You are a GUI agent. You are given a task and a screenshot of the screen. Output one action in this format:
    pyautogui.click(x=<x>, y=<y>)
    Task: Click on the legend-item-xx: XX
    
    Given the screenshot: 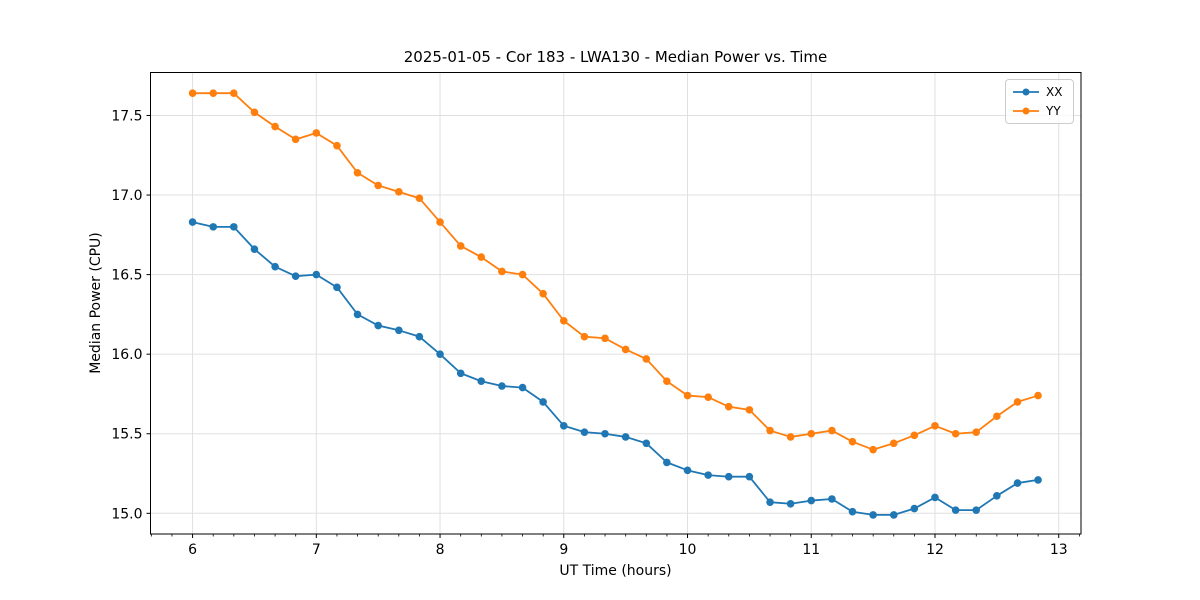 What is the action you would take?
    pyautogui.click(x=1039, y=92)
    